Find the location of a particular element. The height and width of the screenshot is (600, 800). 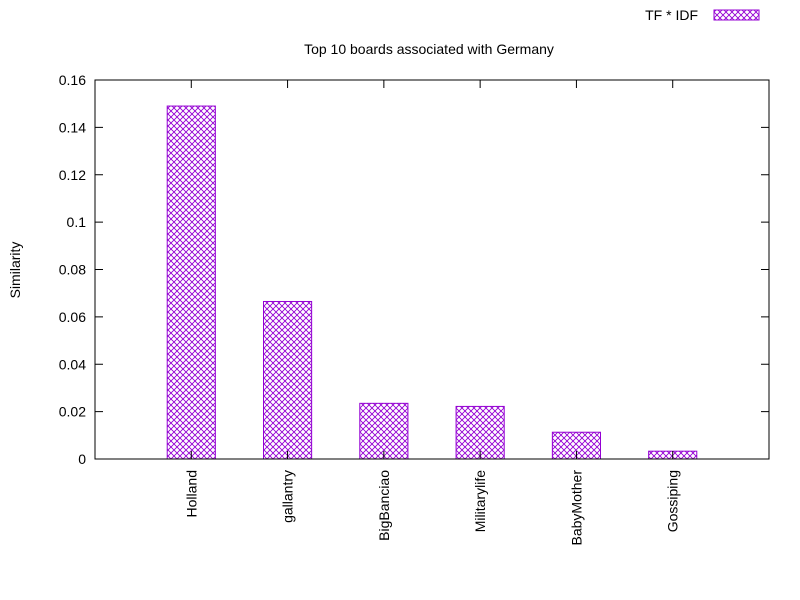

x-tick-label: Gossiping is located at coordinates (673, 501).